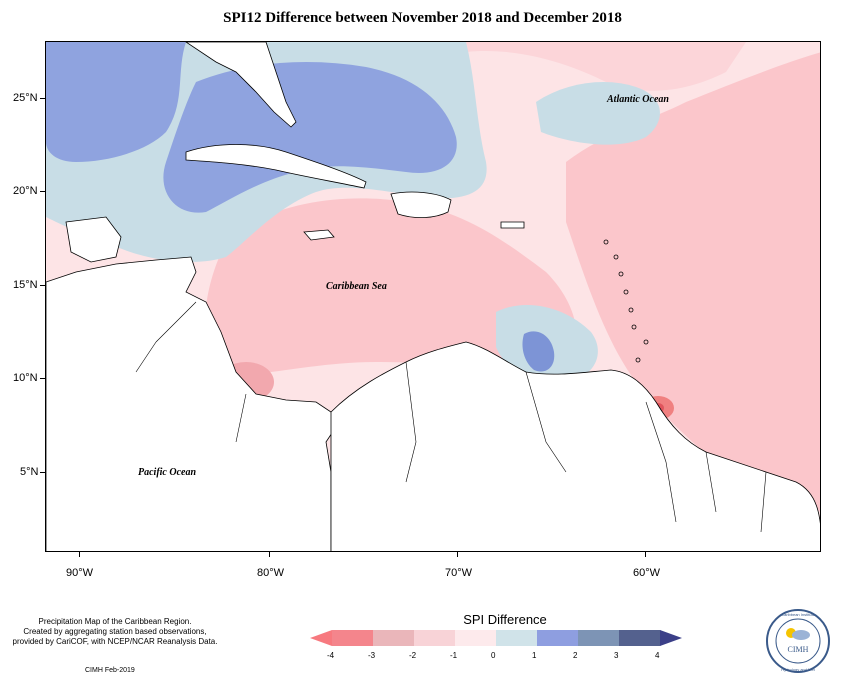 The width and height of the screenshot is (845, 684). What do you see at coordinates (421, 204) in the screenshot?
I see `land-hispaniola` at bounding box center [421, 204].